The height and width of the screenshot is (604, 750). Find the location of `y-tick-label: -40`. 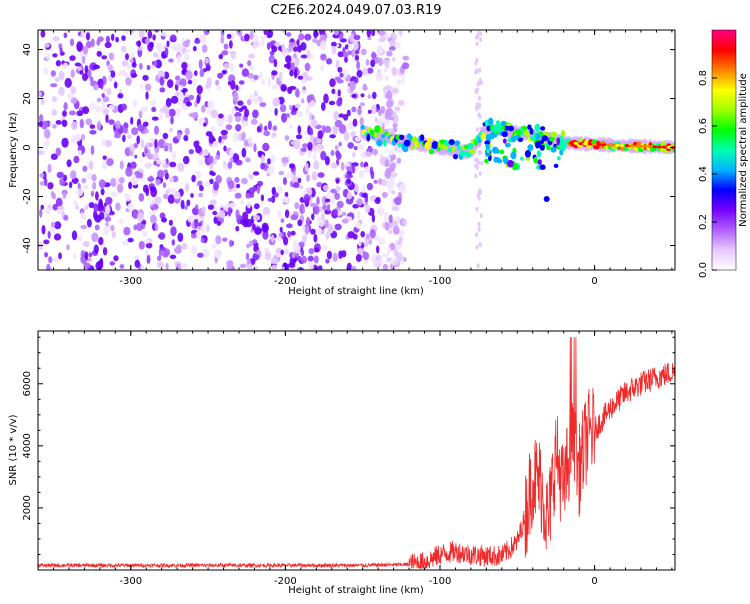

y-tick-label: -40 is located at coordinates (27, 245).